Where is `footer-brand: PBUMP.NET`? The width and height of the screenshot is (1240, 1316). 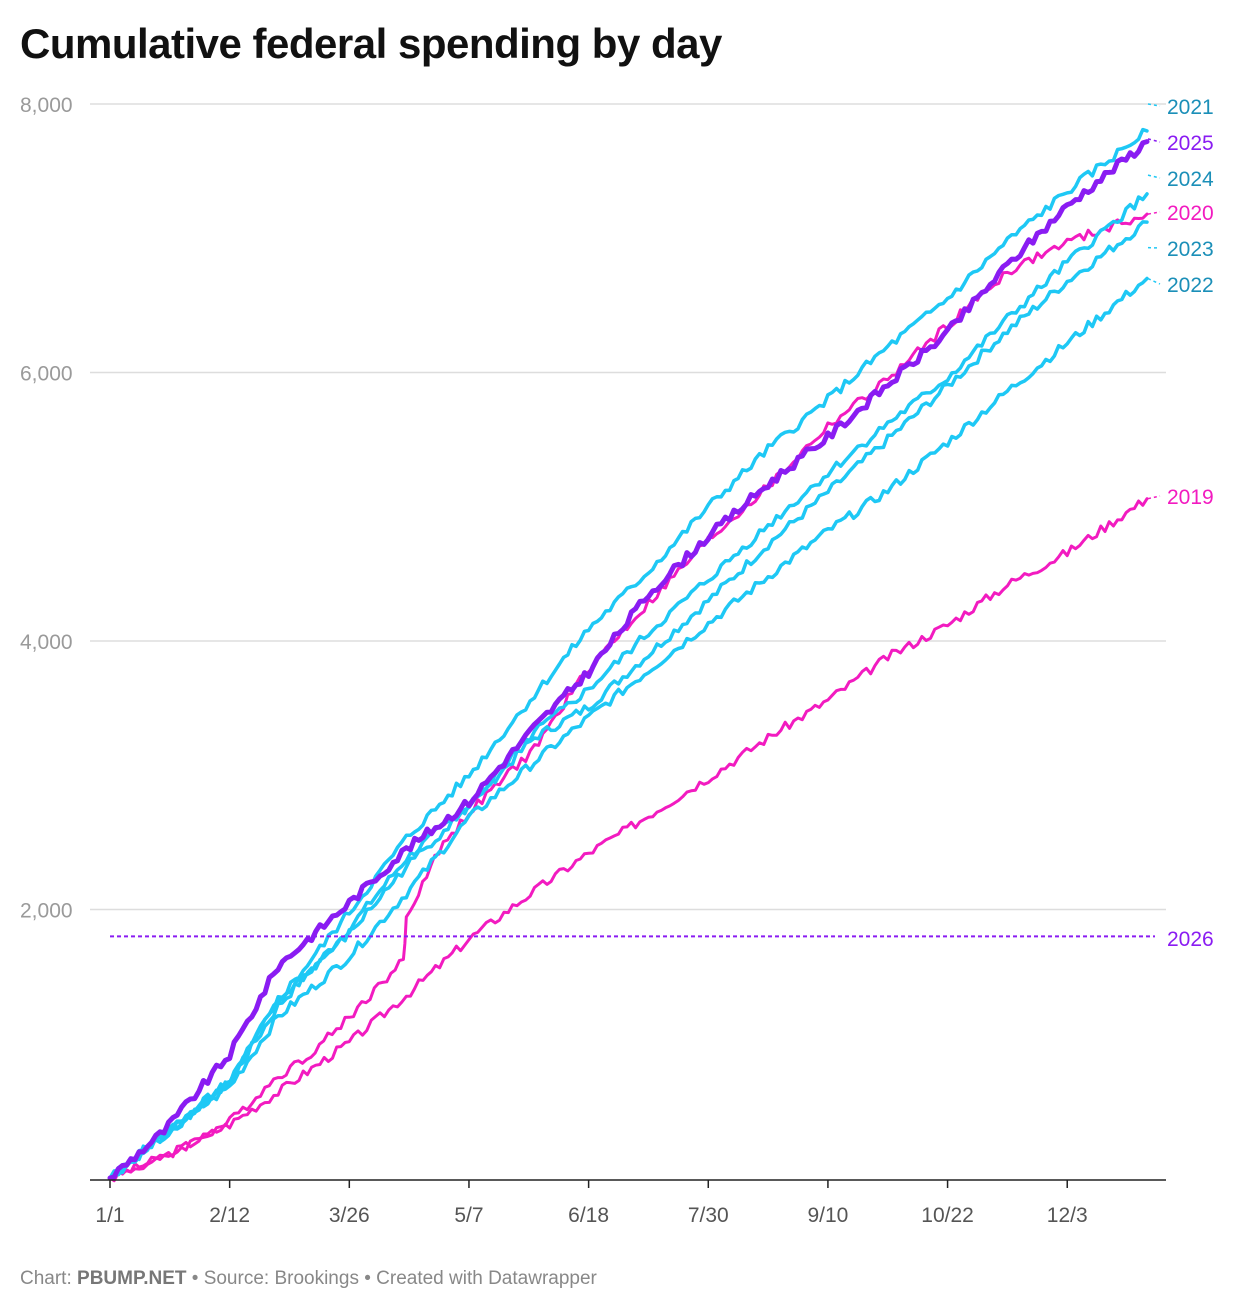
footer-brand: PBUMP.NET is located at coordinates (132, 1278).